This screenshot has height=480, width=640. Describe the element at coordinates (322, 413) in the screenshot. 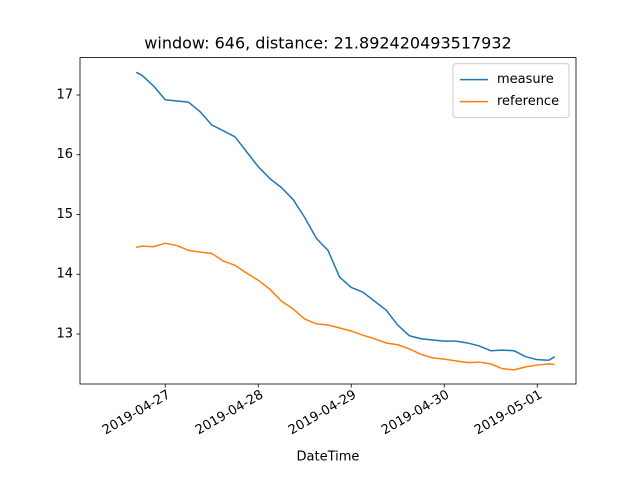

I see `x-tick-label: 2019-04-29` at that location.